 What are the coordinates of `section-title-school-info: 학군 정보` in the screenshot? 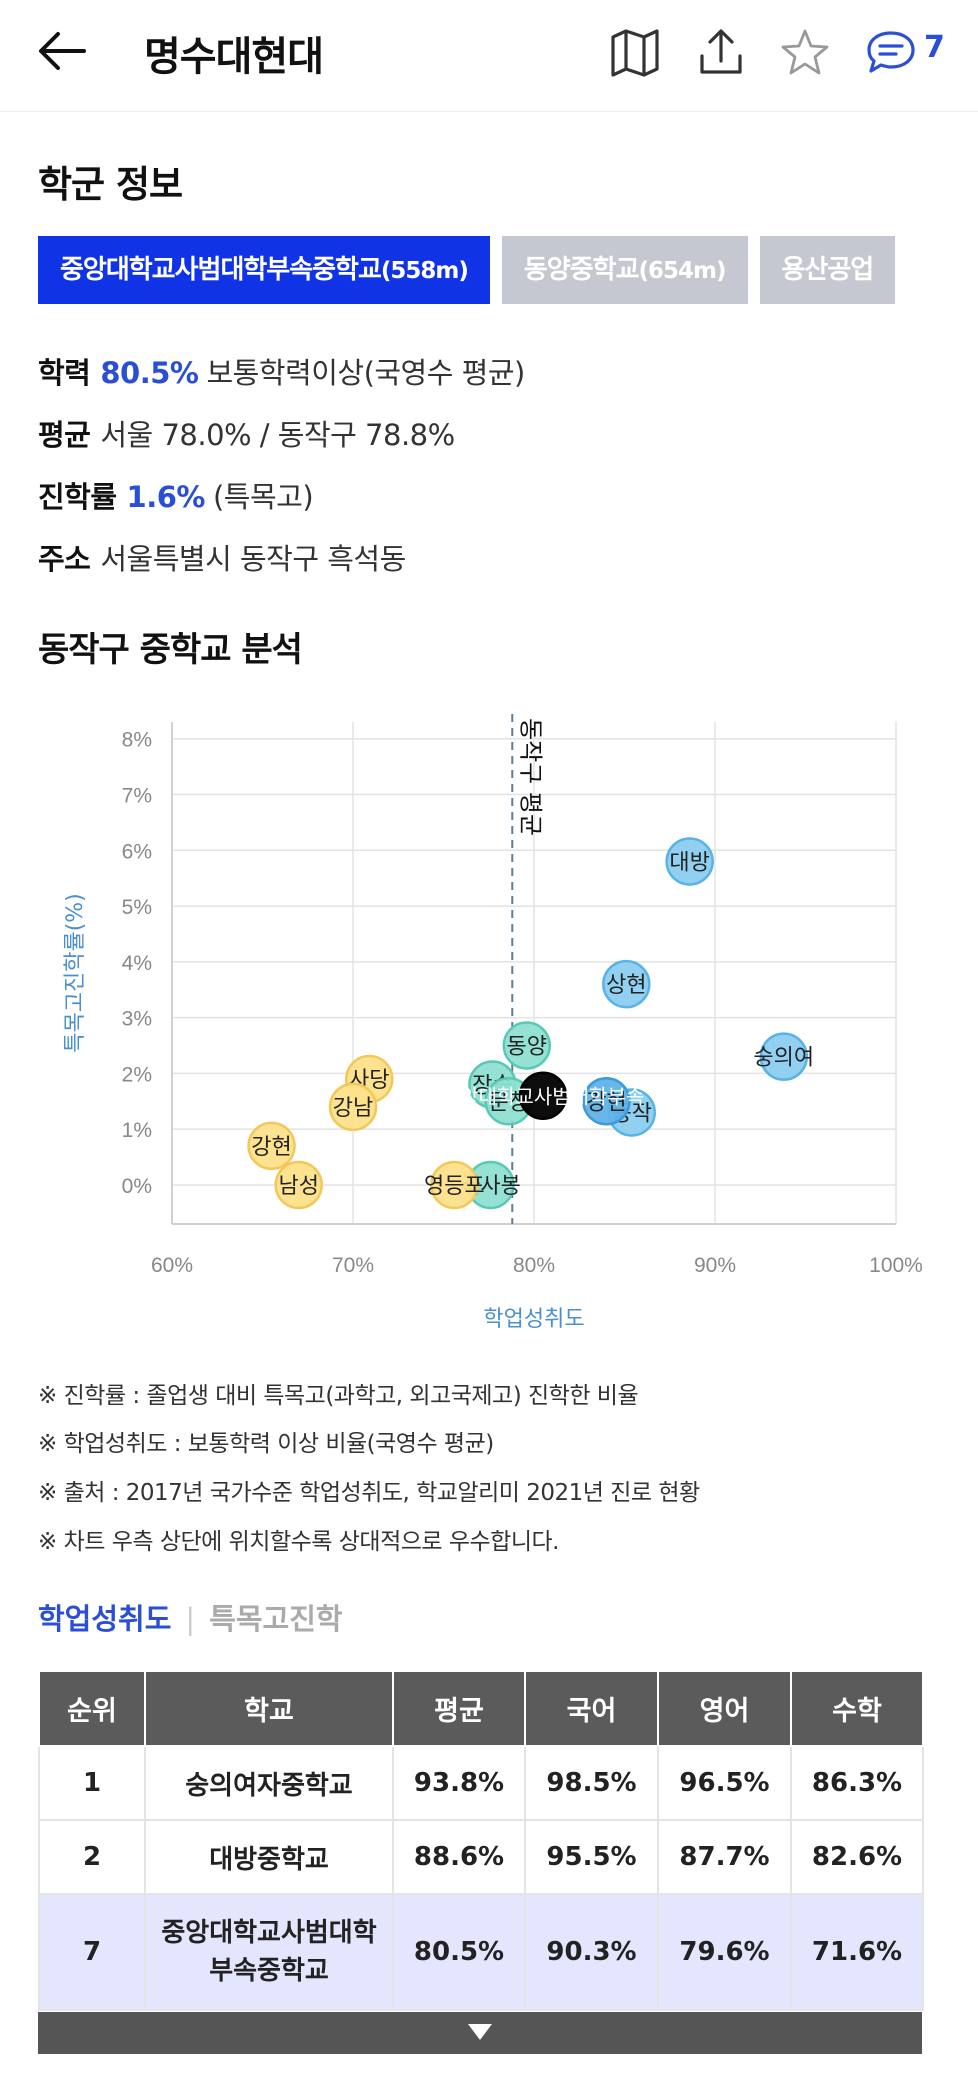 It's located at (110, 184).